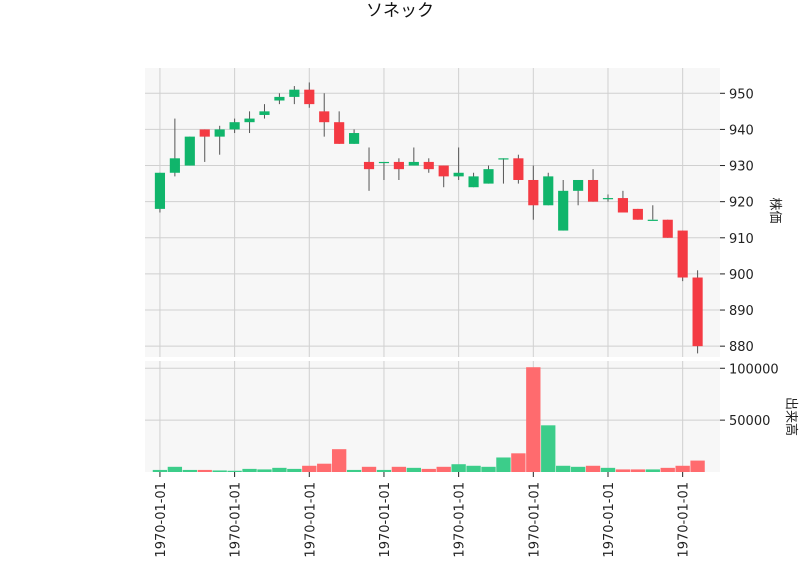 This screenshot has height=575, width=800. What do you see at coordinates (754, 369) in the screenshot?
I see `volume-tick-label: 100000` at bounding box center [754, 369].